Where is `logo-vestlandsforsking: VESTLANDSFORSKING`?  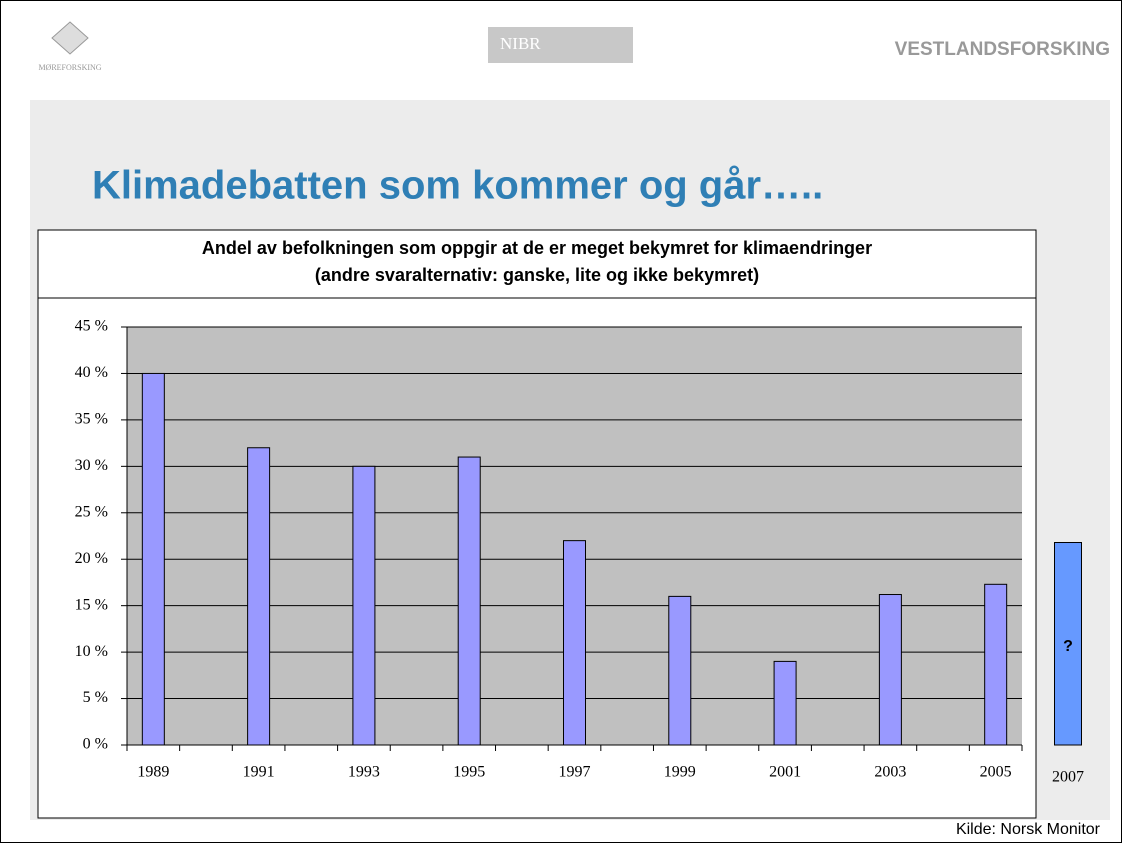
logo-vestlandsforsking: VESTLANDSFORSKING is located at coordinates (1002, 49).